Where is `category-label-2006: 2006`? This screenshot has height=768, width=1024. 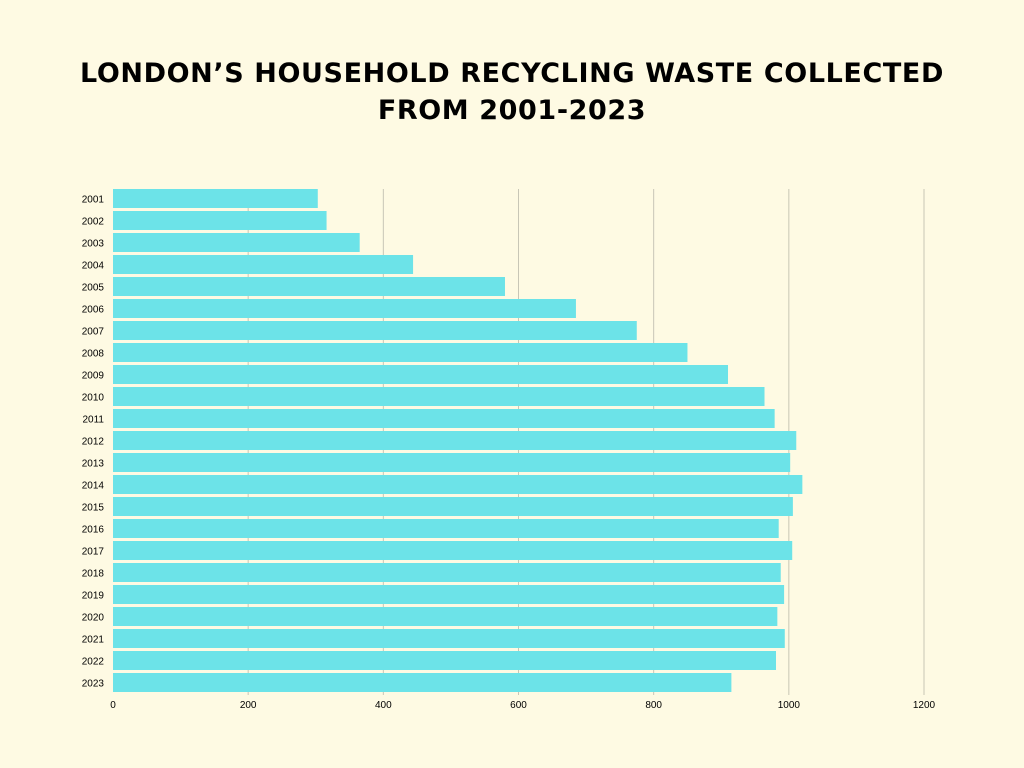
category-label-2006: 2006 is located at coordinates (93, 310).